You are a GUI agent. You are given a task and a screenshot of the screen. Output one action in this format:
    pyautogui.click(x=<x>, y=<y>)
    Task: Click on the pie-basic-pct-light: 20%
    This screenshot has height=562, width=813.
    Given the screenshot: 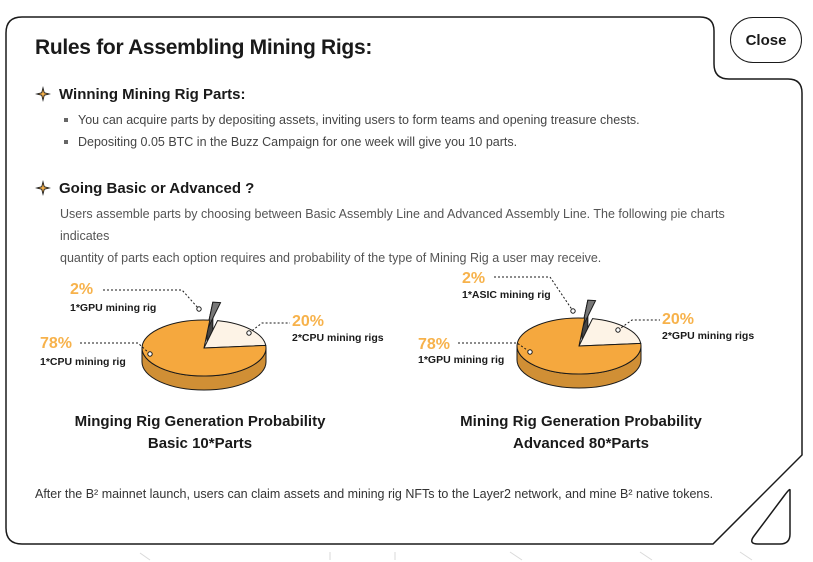 What is the action you would take?
    pyautogui.click(x=308, y=321)
    